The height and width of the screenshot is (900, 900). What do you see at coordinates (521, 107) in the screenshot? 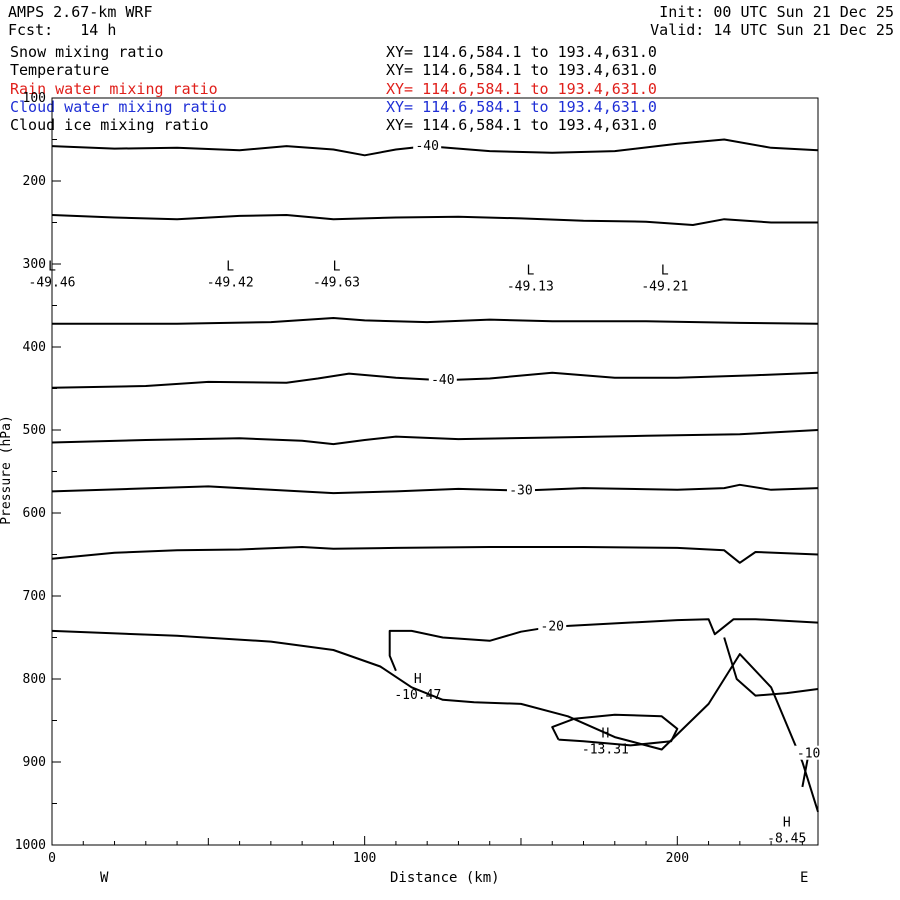
I see `field-xy-cloud-water: XY= 114.6,584.1 to 193.4,631.0` at bounding box center [521, 107].